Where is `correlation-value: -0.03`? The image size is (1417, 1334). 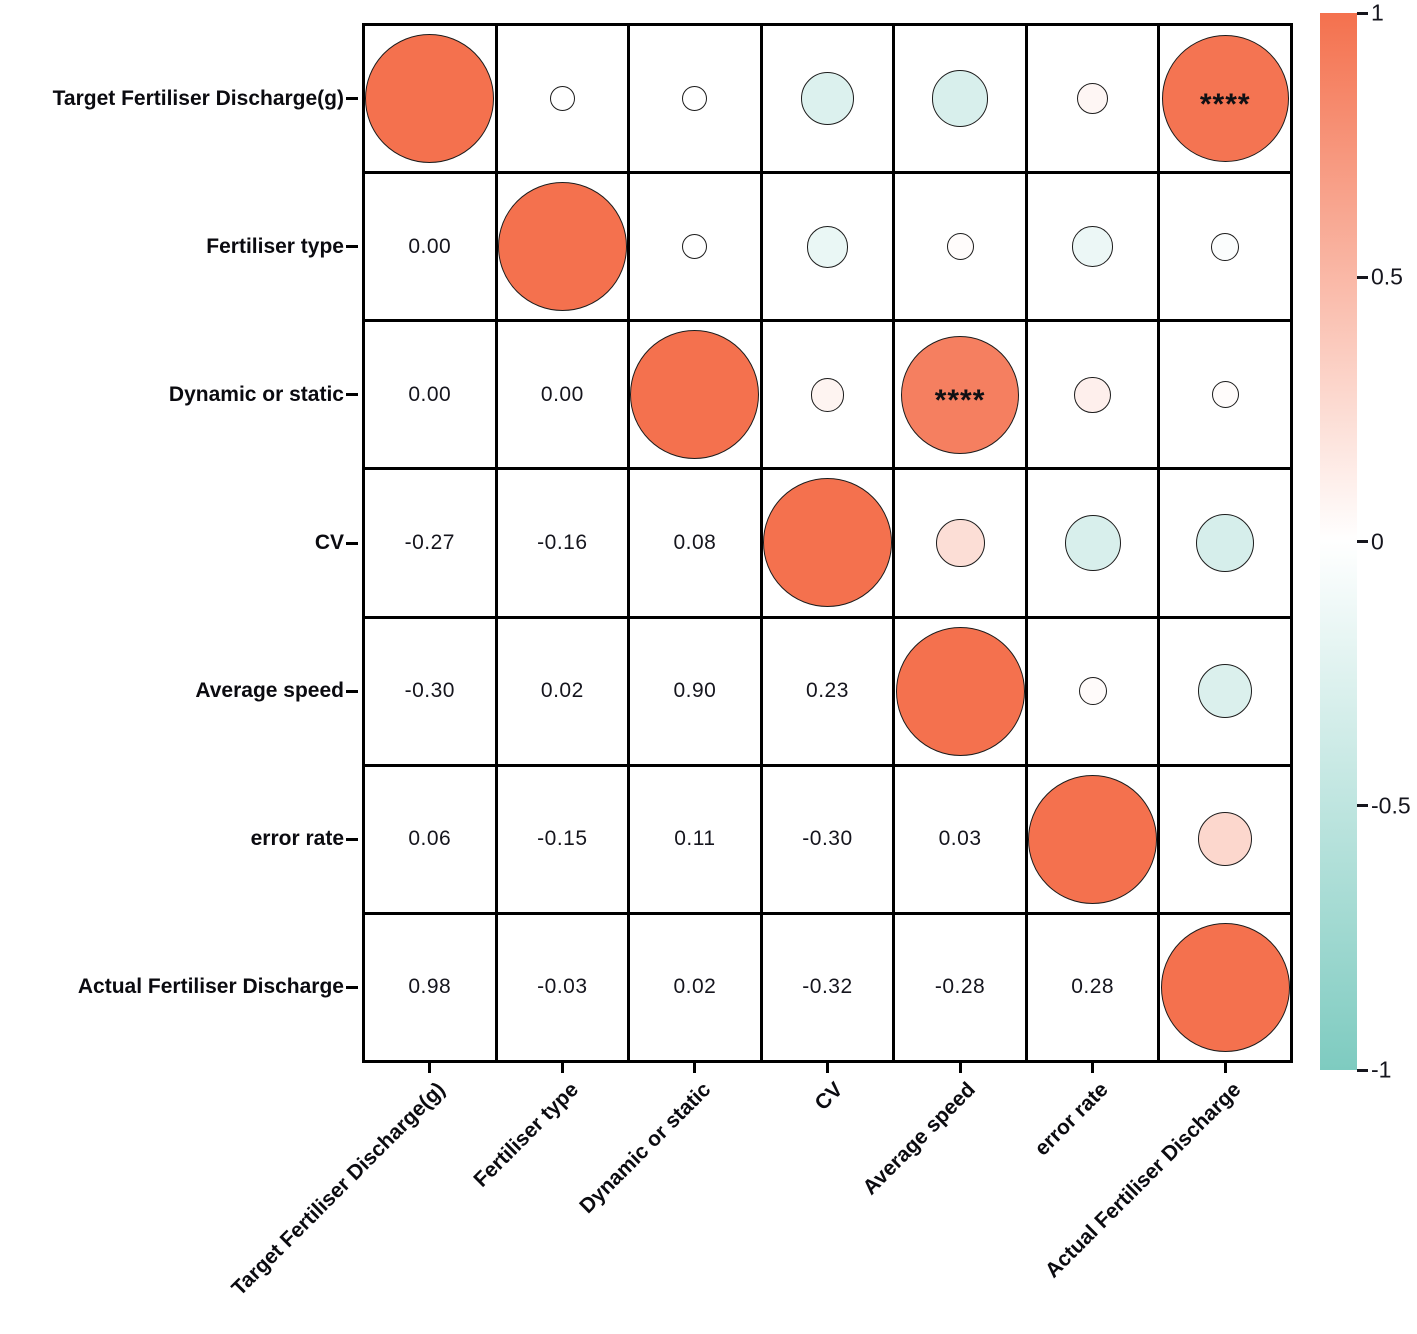
correlation-value: -0.03 is located at coordinates (562, 987).